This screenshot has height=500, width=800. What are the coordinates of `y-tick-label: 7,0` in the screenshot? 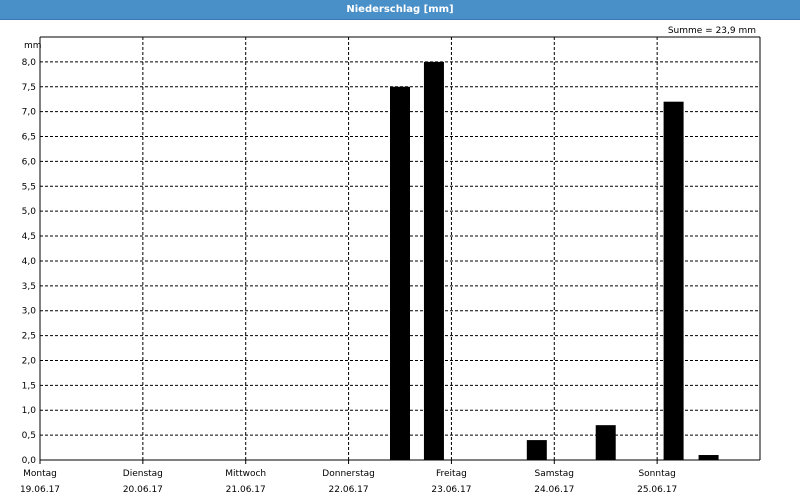 It's located at (29, 113).